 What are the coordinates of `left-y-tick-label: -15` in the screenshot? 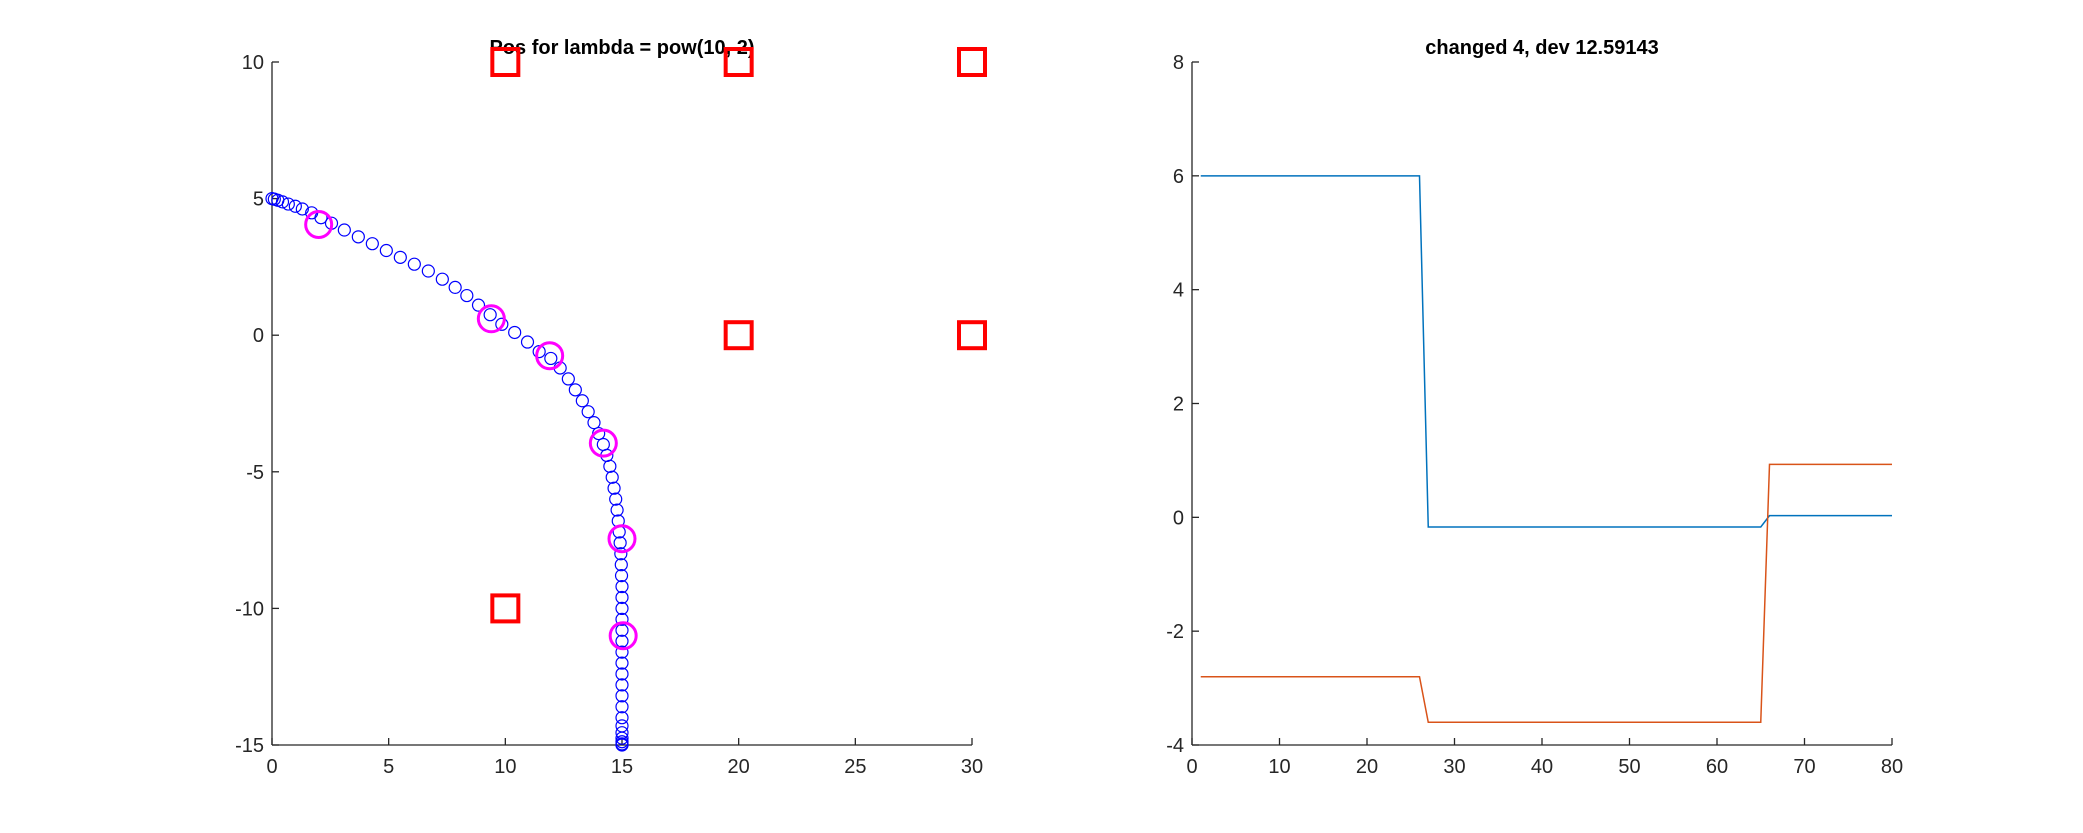 It's located at (249, 746).